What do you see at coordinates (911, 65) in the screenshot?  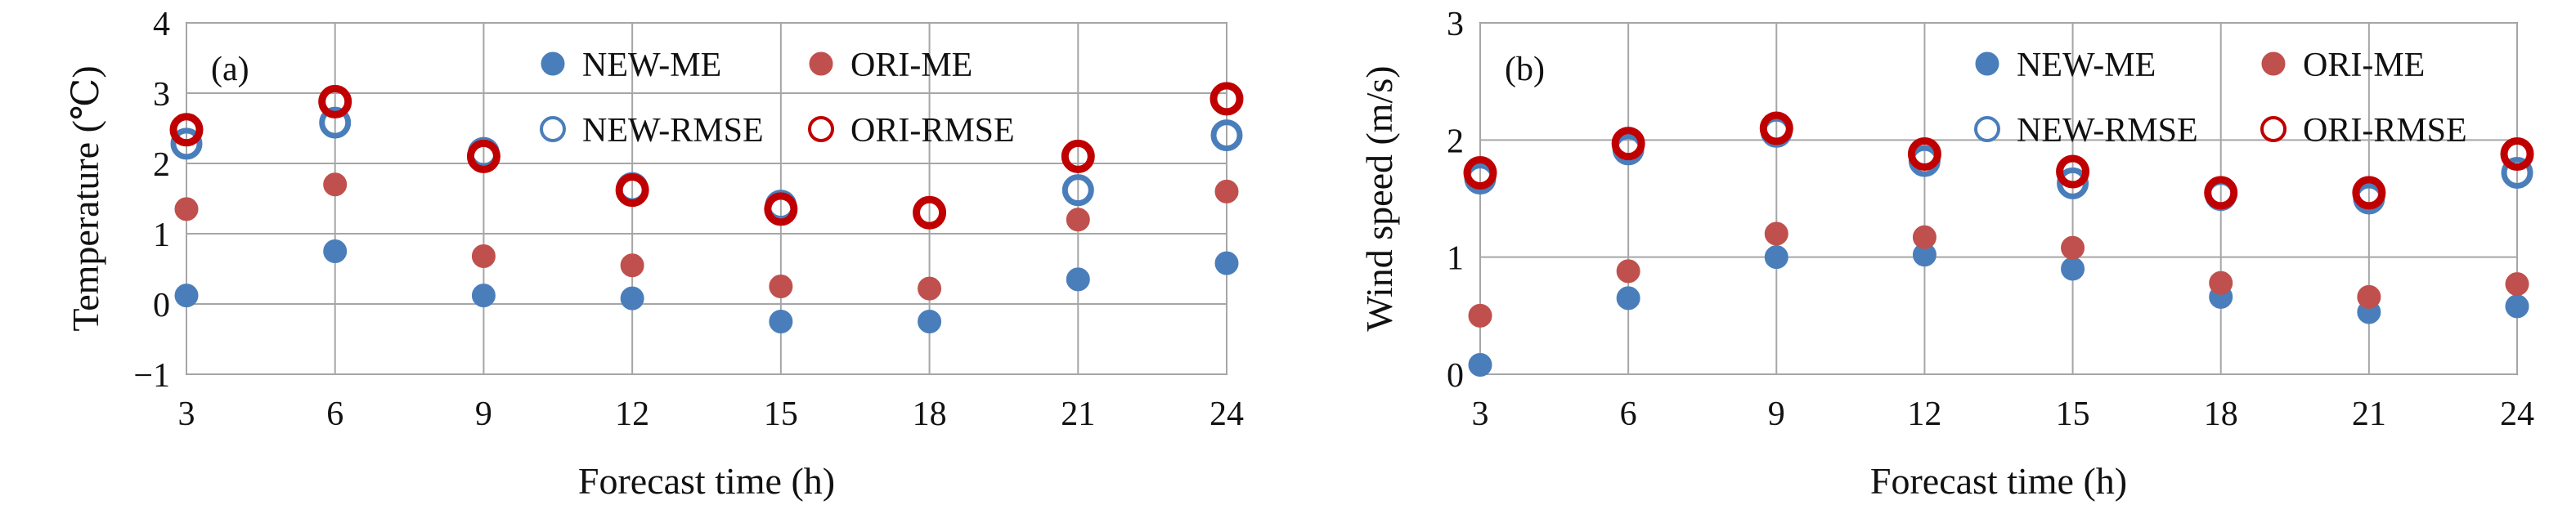 I see `legend-label: ORI-ME` at bounding box center [911, 65].